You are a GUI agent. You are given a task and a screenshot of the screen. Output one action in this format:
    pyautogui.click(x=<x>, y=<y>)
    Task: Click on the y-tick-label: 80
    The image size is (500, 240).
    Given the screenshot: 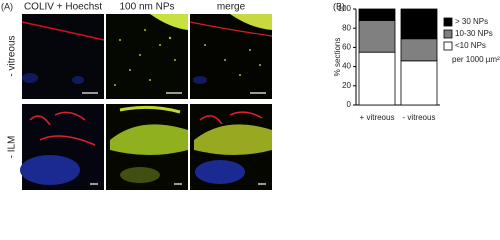 What is the action you would take?
    pyautogui.click(x=346, y=27)
    